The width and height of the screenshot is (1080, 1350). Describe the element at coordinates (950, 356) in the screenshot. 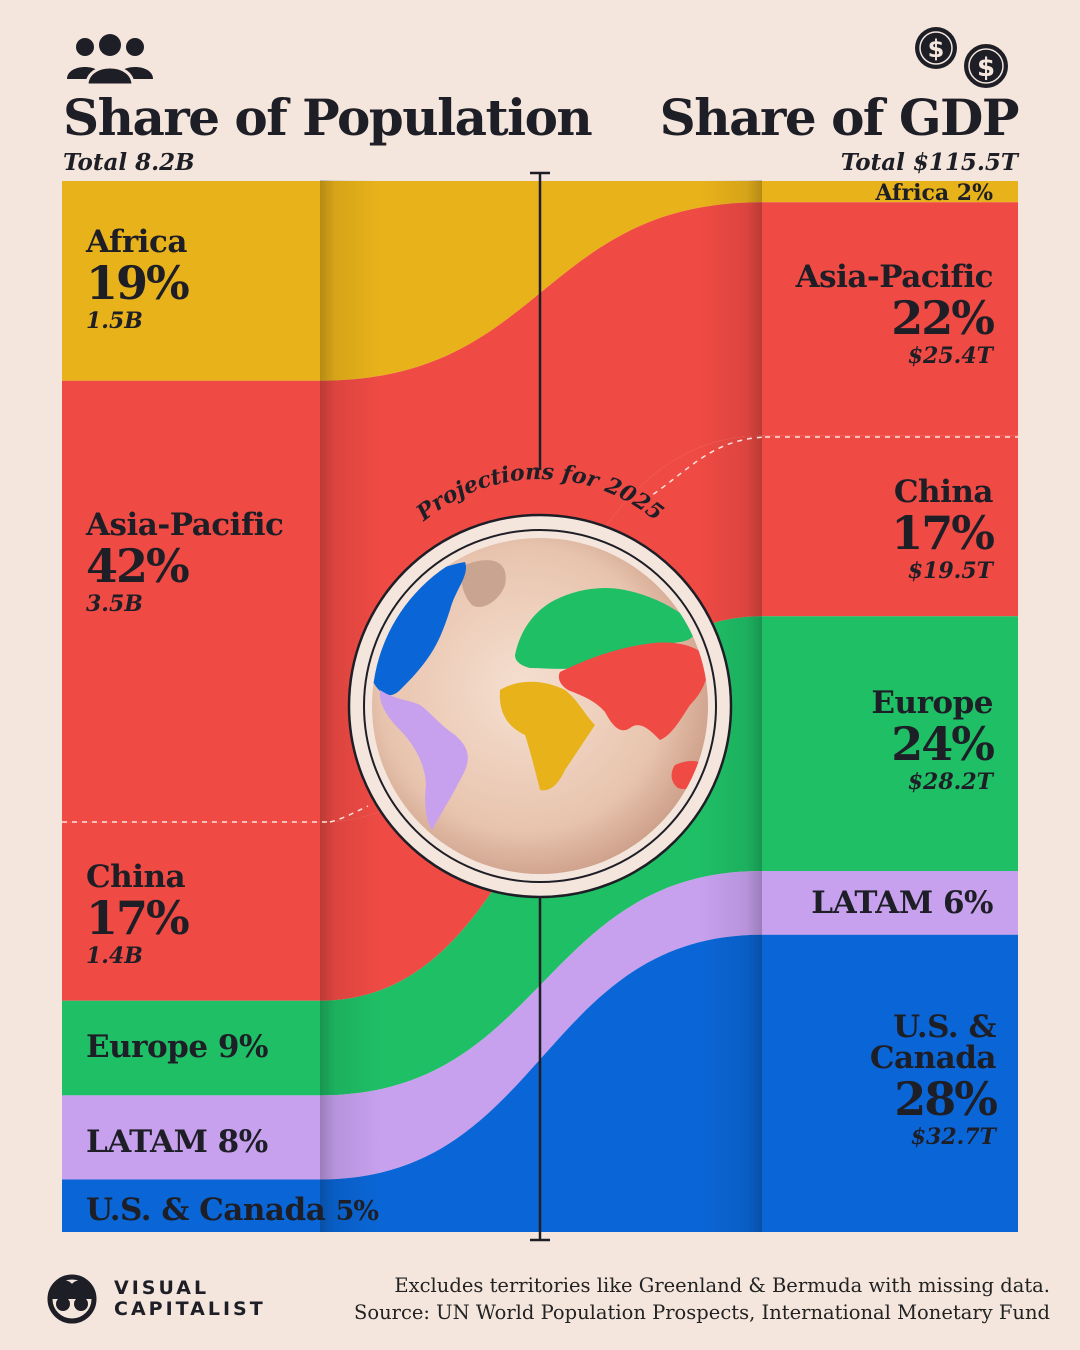

I see `right-asia-value: $25.4T` at that location.